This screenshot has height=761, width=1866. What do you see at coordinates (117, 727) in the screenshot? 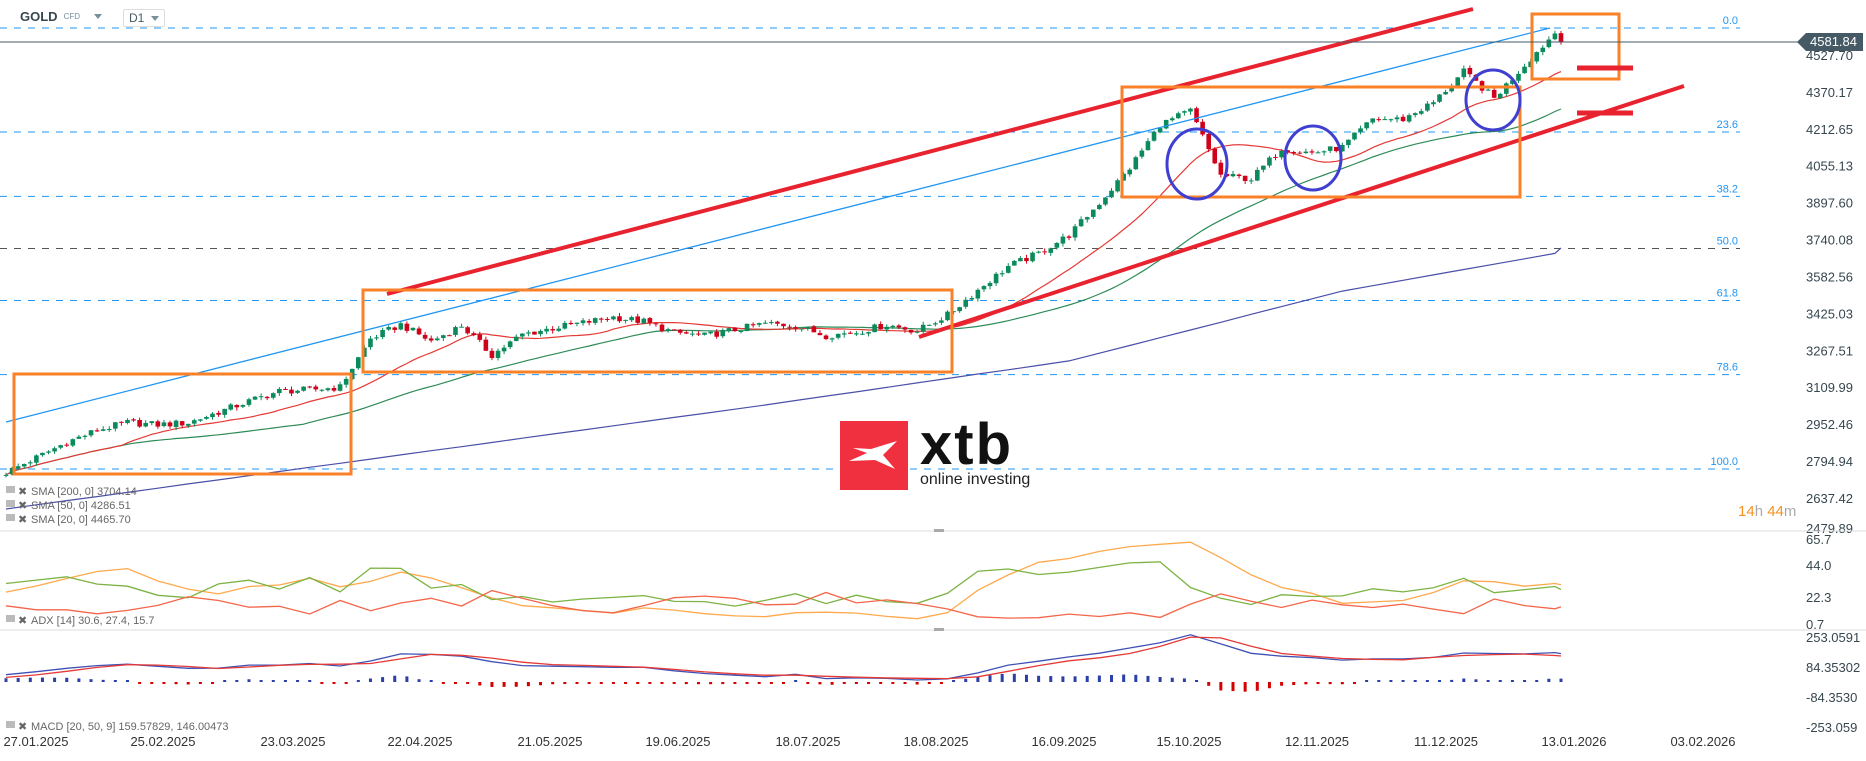
I see `legend-macd: ✖ MACD [20, 50, 9] 159.57829, 146.00473` at bounding box center [117, 727].